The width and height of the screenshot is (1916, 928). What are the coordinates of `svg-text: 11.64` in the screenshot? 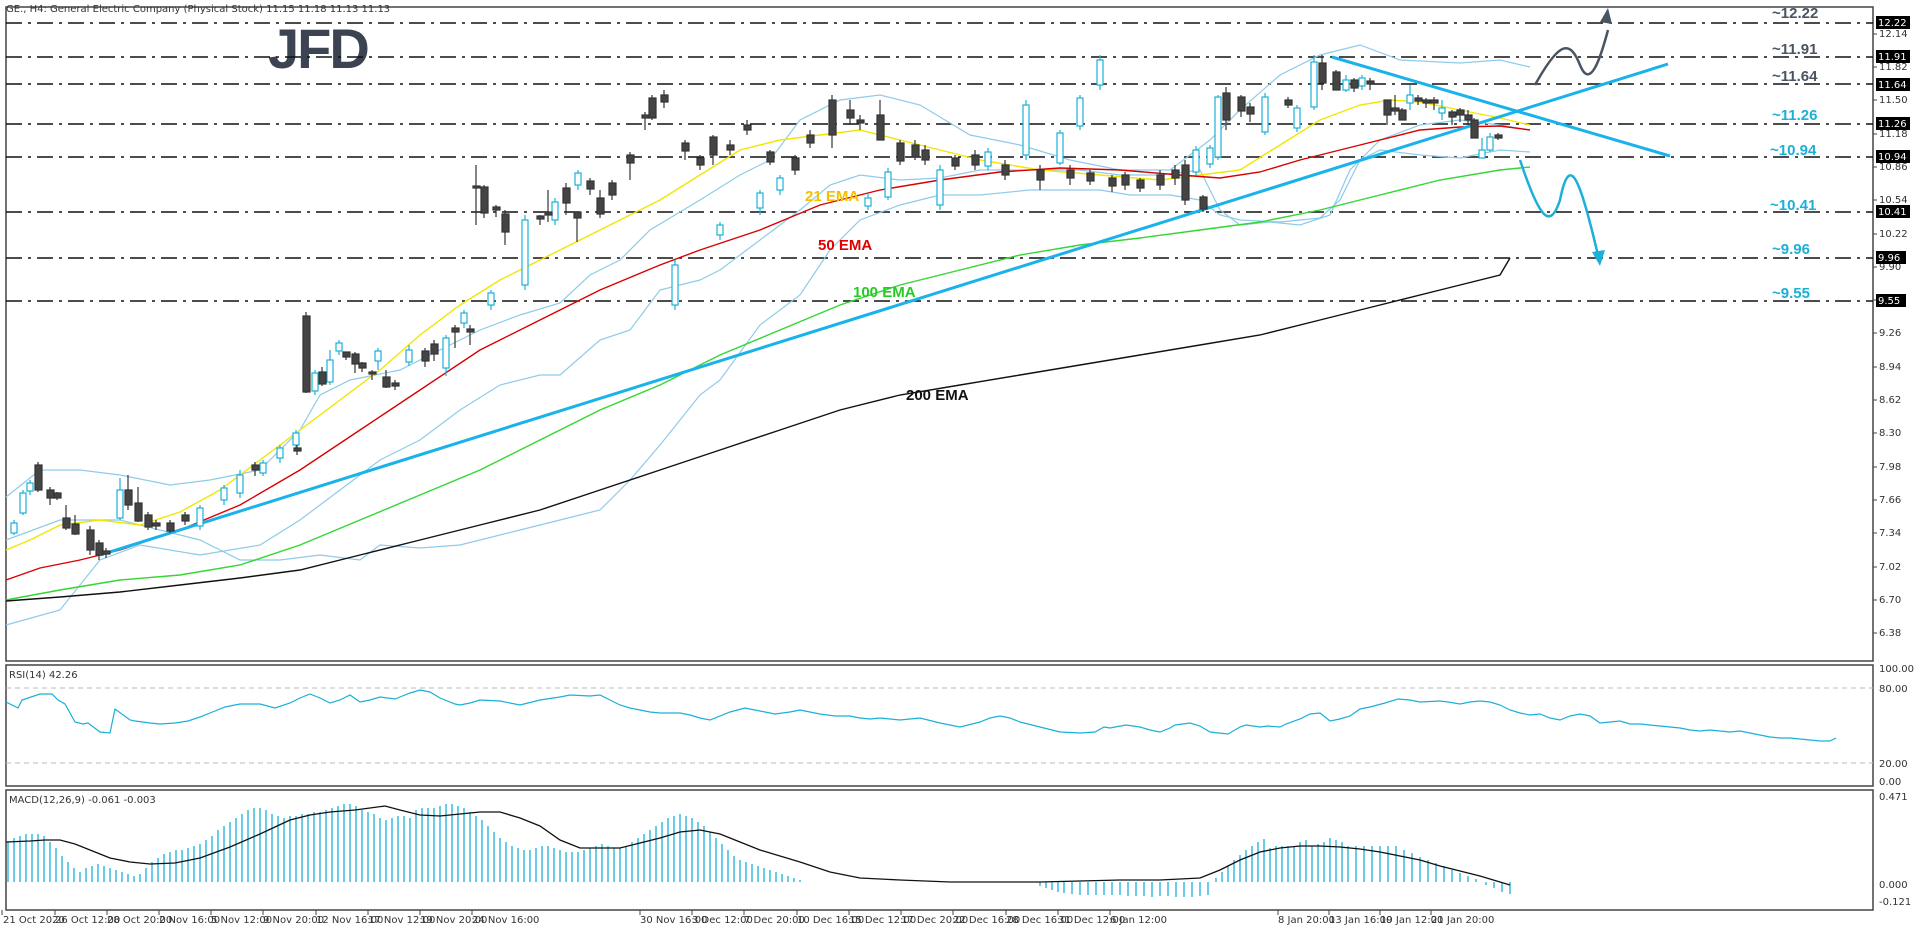 It's located at (1892, 85).